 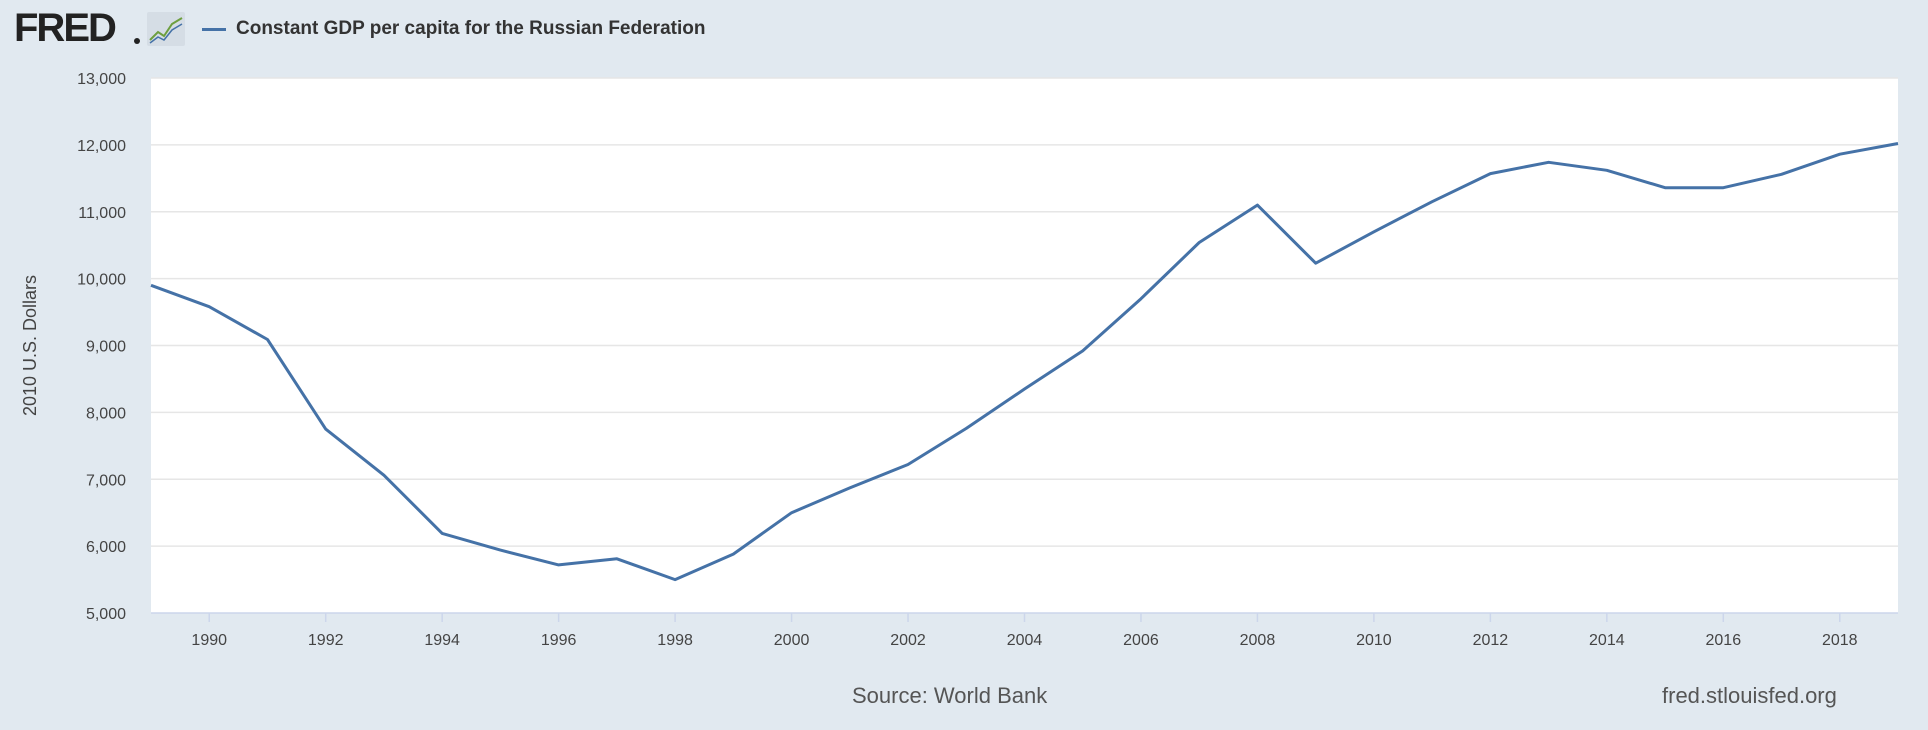 I want to click on axes, so click(x=1024, y=617).